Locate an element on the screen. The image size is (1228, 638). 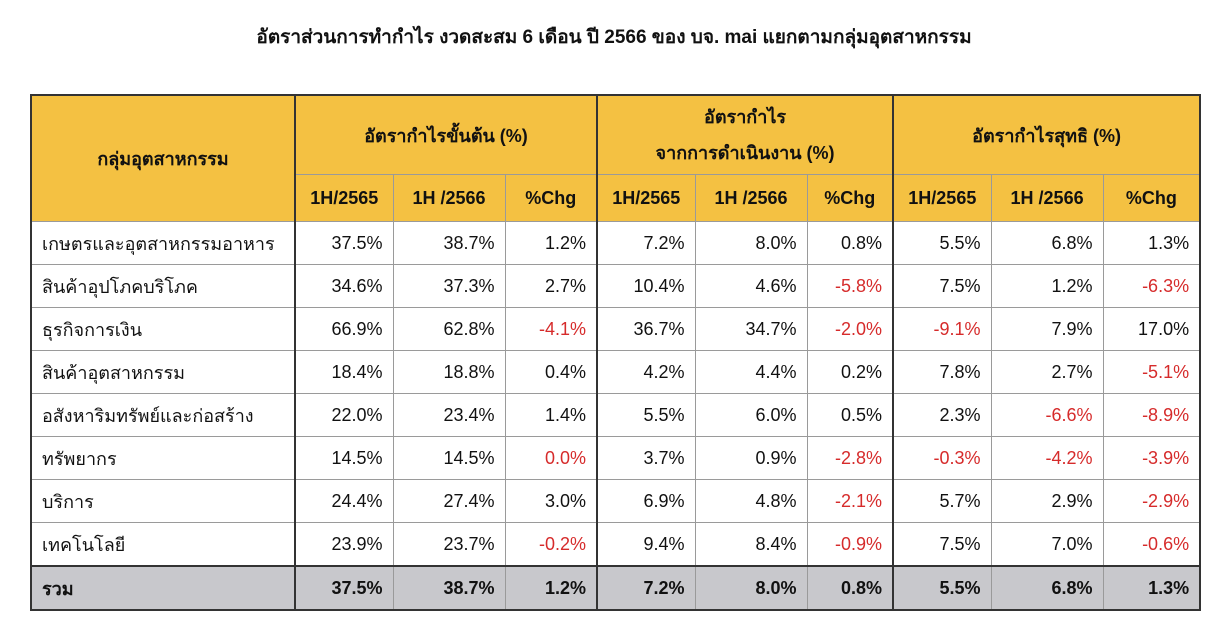
value-cell: -3.9% is located at coordinates (1152, 458).